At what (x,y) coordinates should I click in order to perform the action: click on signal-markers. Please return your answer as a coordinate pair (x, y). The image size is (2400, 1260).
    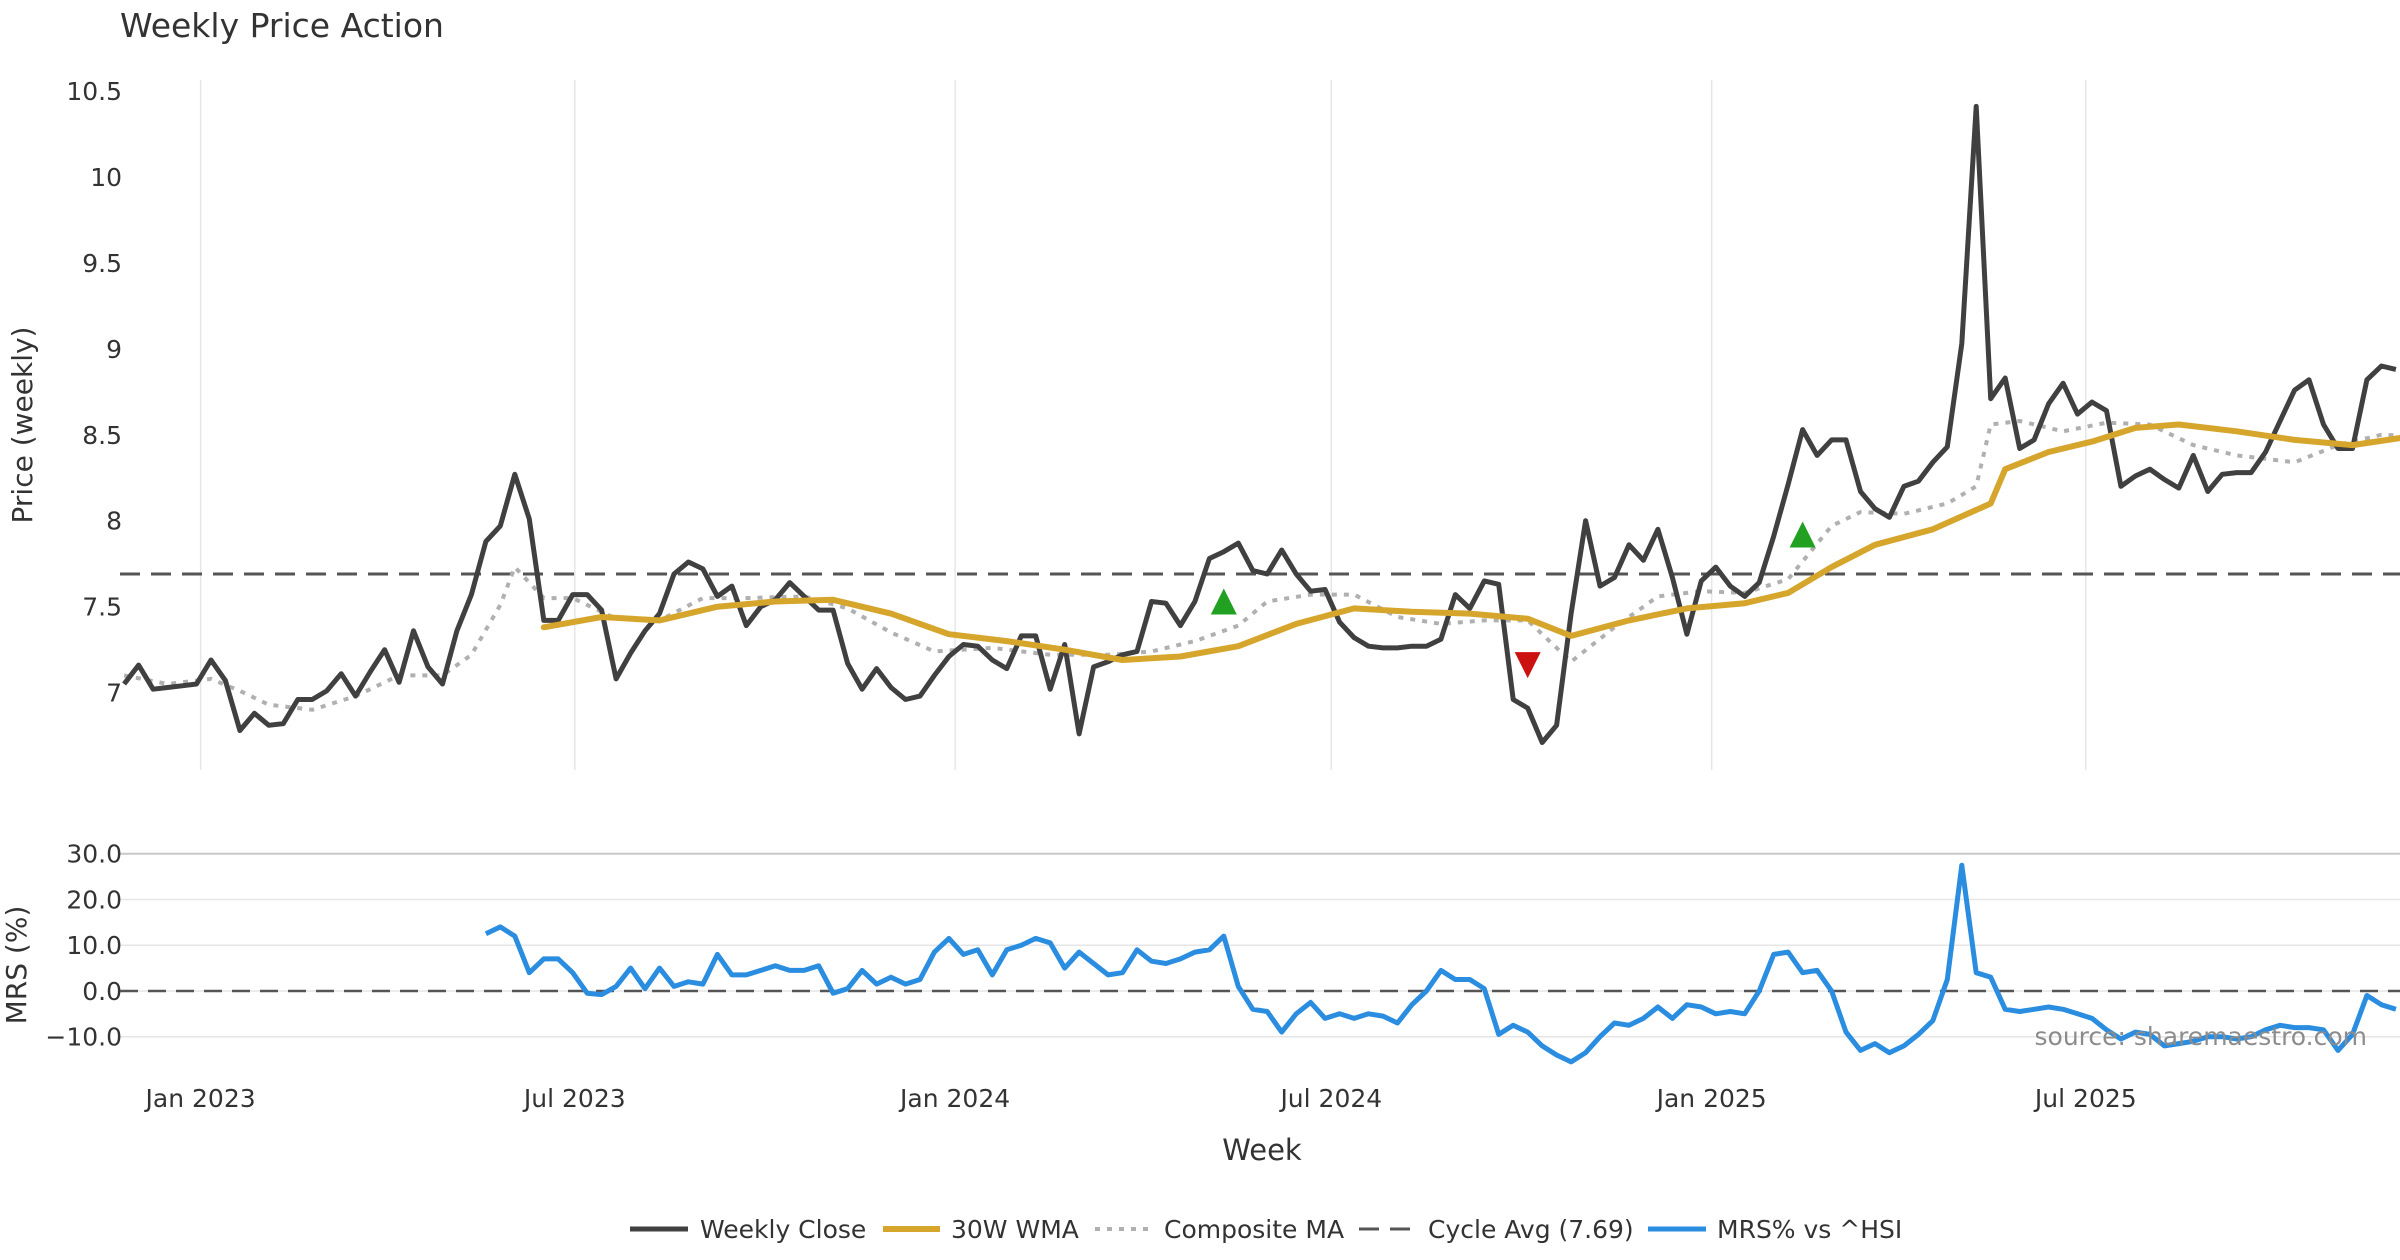
    Looking at the image, I should click on (1513, 600).